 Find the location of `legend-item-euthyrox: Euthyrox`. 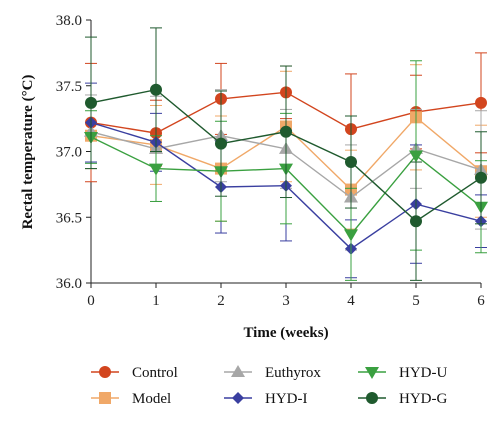

legend-item-euthyrox: Euthyrox is located at coordinates (272, 373).